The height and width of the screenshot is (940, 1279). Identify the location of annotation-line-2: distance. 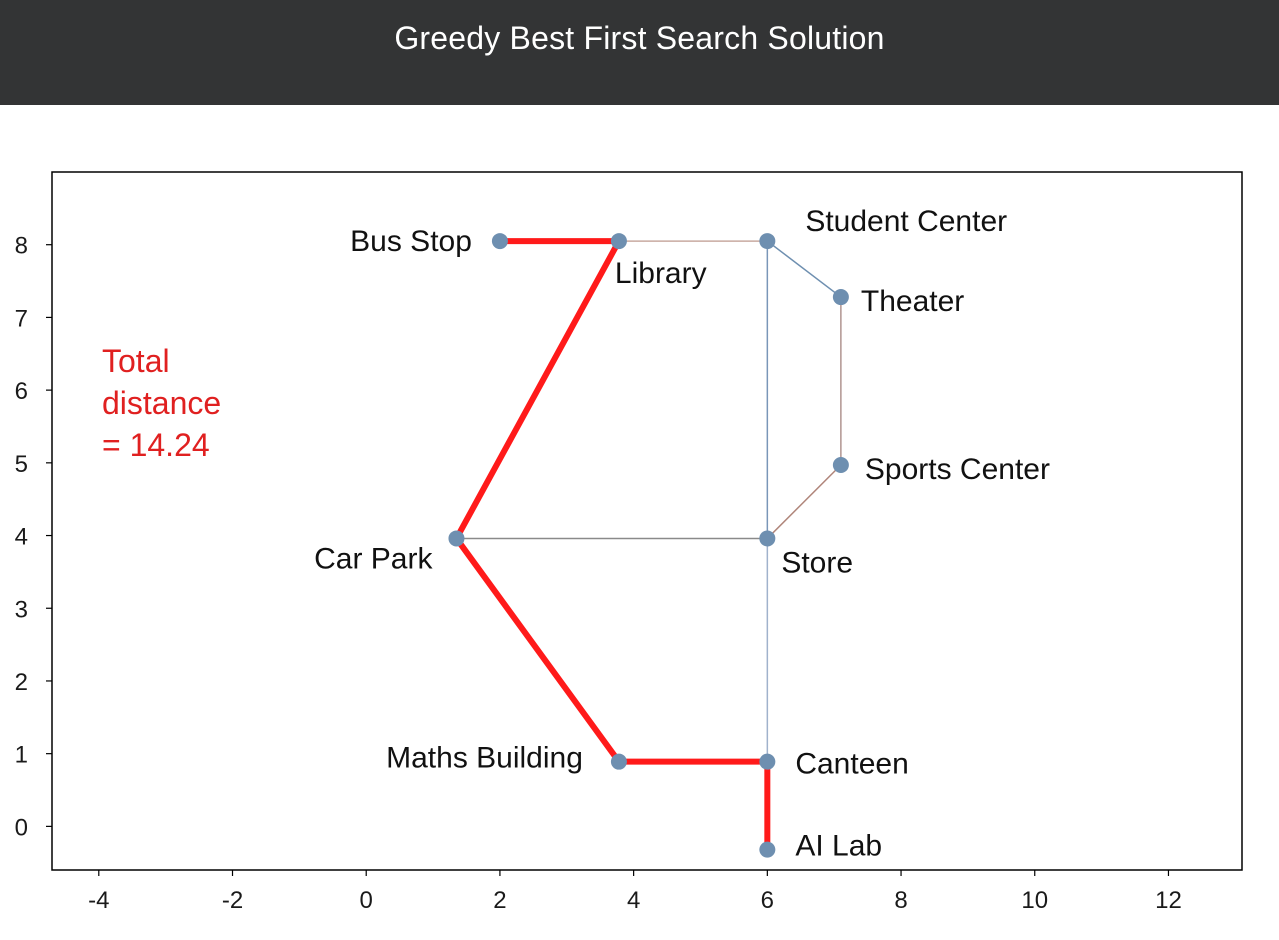
(161, 403).